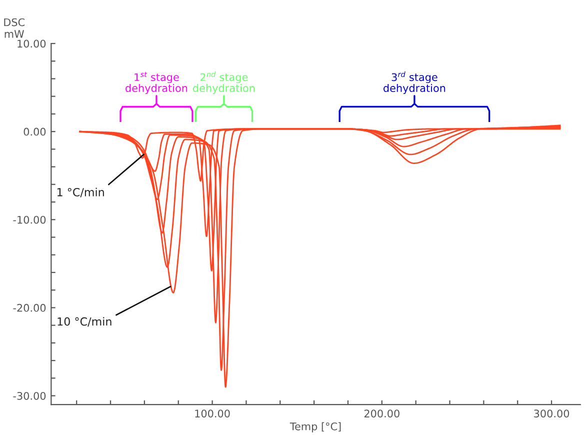 The image size is (588, 435). I want to click on y-tick-label: -20.00, so click(29, 308).